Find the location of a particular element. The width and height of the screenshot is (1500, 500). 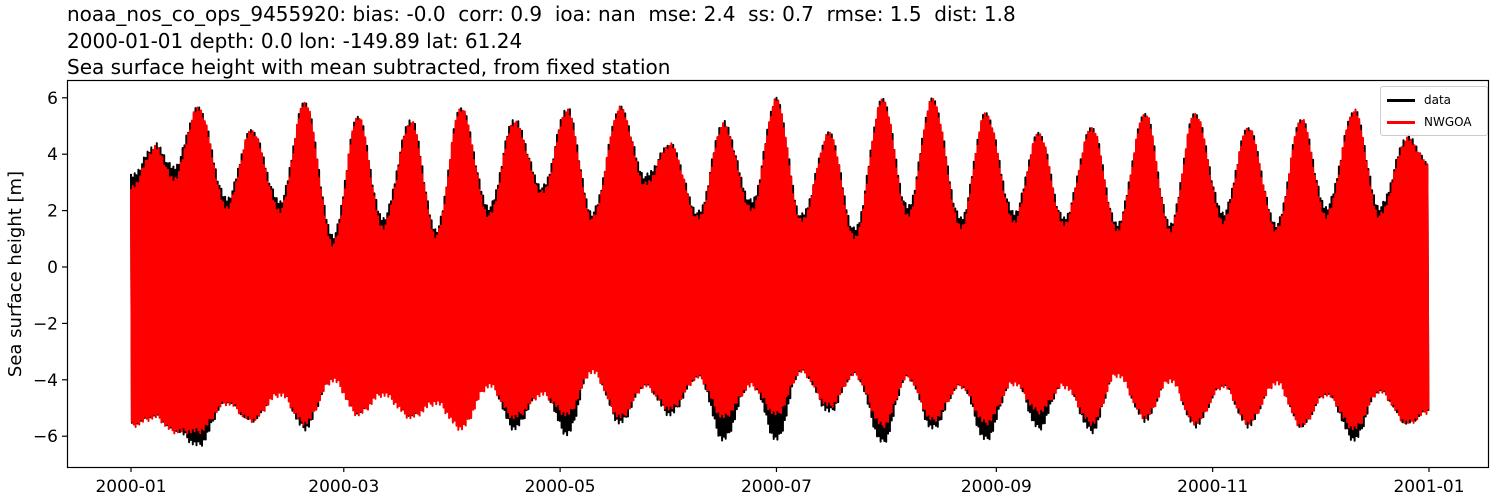

y-tick-label: 4 is located at coordinates (52, 155).